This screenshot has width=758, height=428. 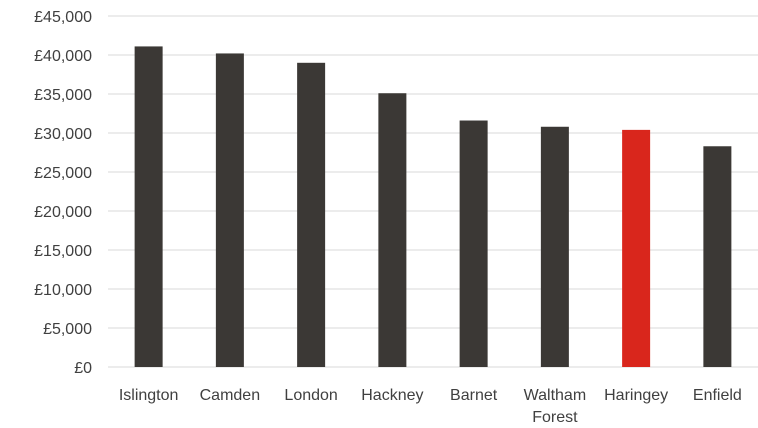 What do you see at coordinates (63, 251) in the screenshot?
I see `y-tick-label: £15,000` at bounding box center [63, 251].